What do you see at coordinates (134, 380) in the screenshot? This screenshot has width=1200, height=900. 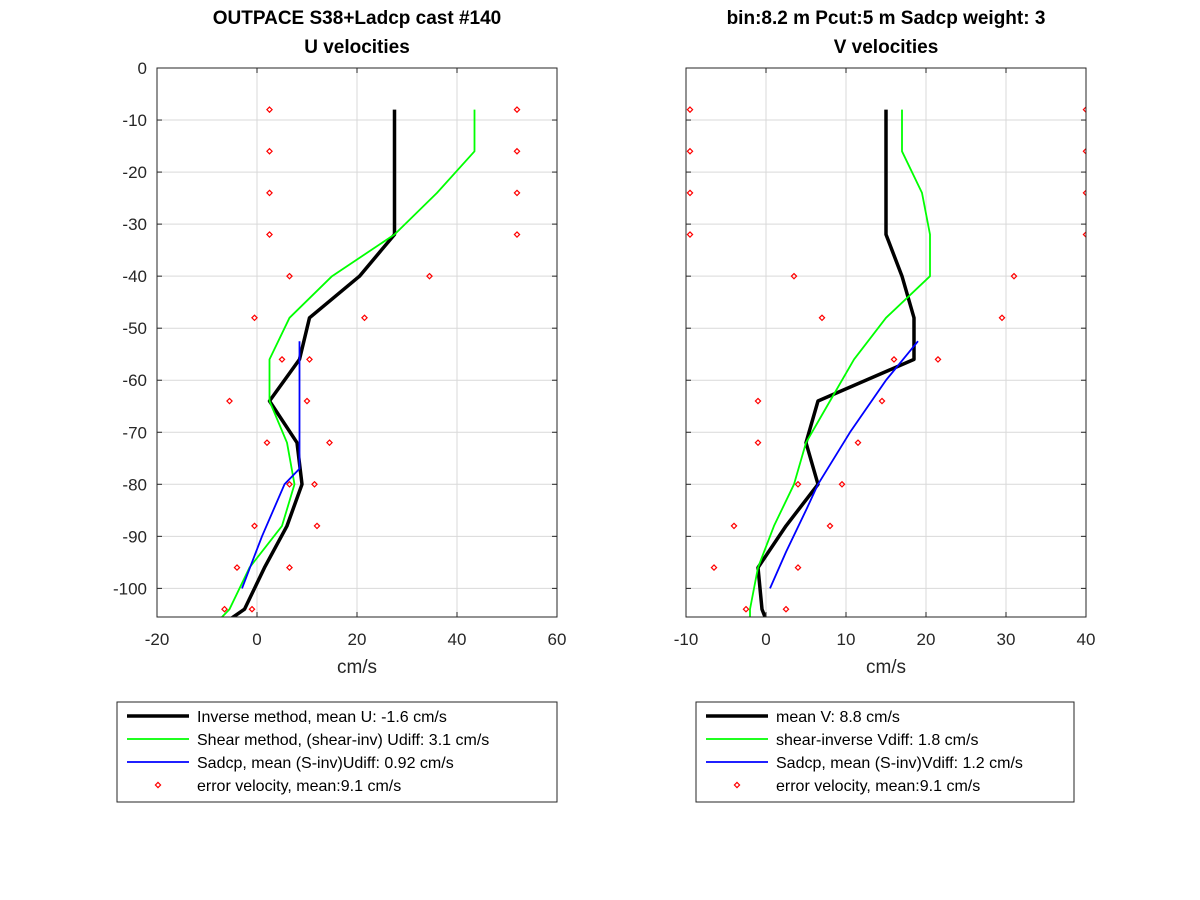 I see `y-tick-label: -60` at bounding box center [134, 380].